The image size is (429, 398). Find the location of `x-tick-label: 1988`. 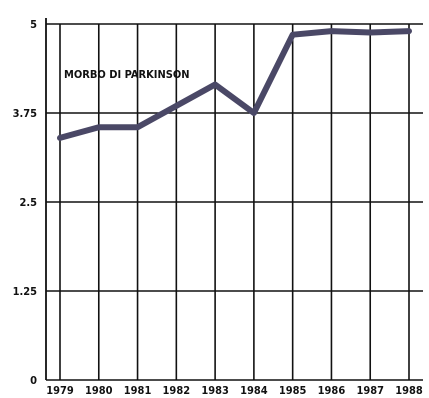

x-tick-label: 1988 is located at coordinates (409, 390).